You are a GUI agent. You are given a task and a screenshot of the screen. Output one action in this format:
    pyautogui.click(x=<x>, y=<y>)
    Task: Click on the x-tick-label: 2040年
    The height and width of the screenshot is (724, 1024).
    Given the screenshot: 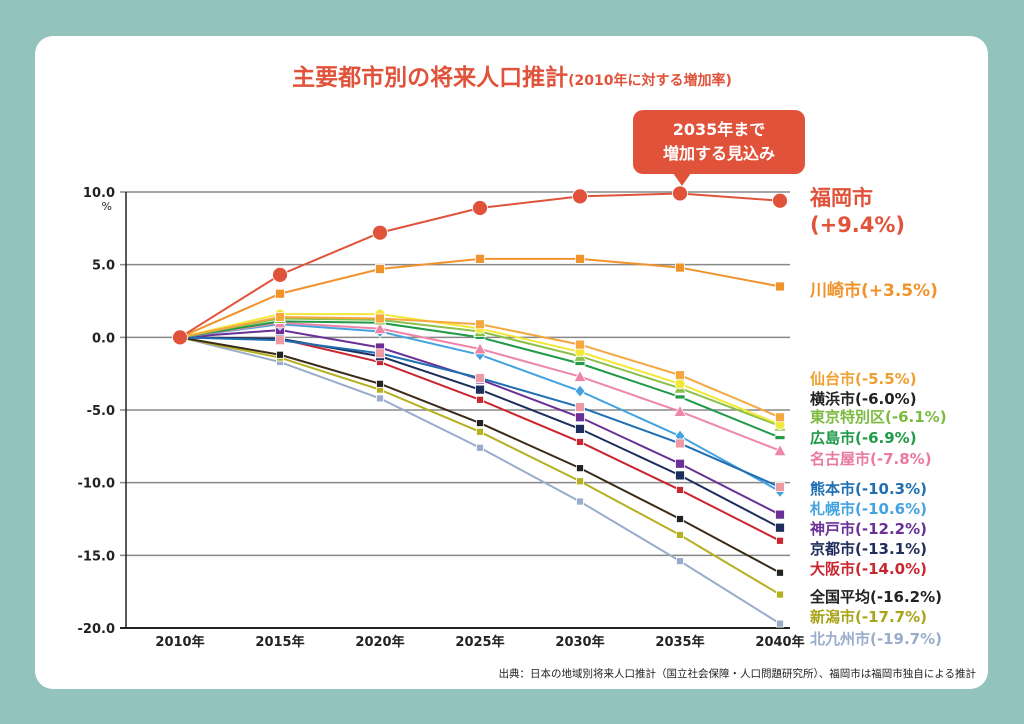 What is the action you would take?
    pyautogui.click(x=779, y=642)
    